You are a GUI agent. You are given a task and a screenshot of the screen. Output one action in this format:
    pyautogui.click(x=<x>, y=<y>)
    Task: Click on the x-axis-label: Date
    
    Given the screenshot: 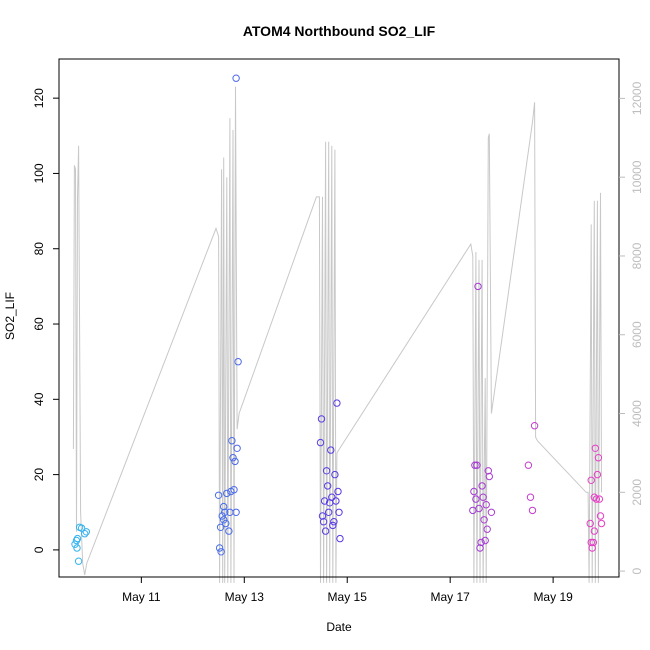 What is the action you would take?
    pyautogui.click(x=339, y=627)
    